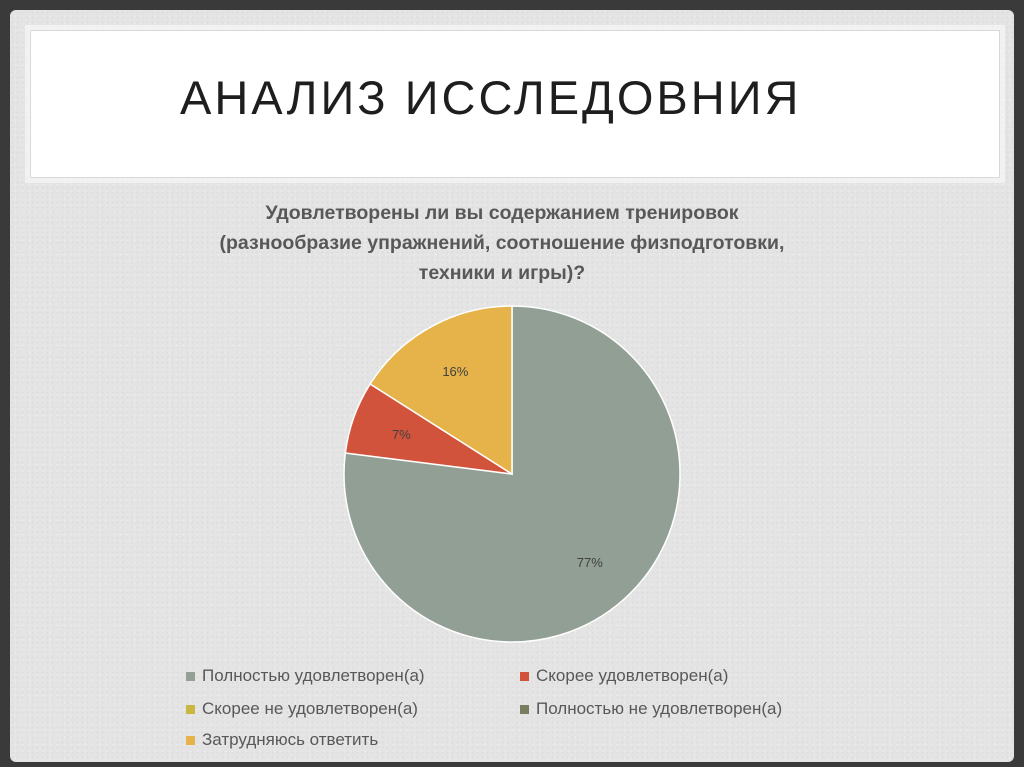 The height and width of the screenshot is (767, 1024). I want to click on legend-label-4: Полностью не удовлетворен(а), so click(659, 708).